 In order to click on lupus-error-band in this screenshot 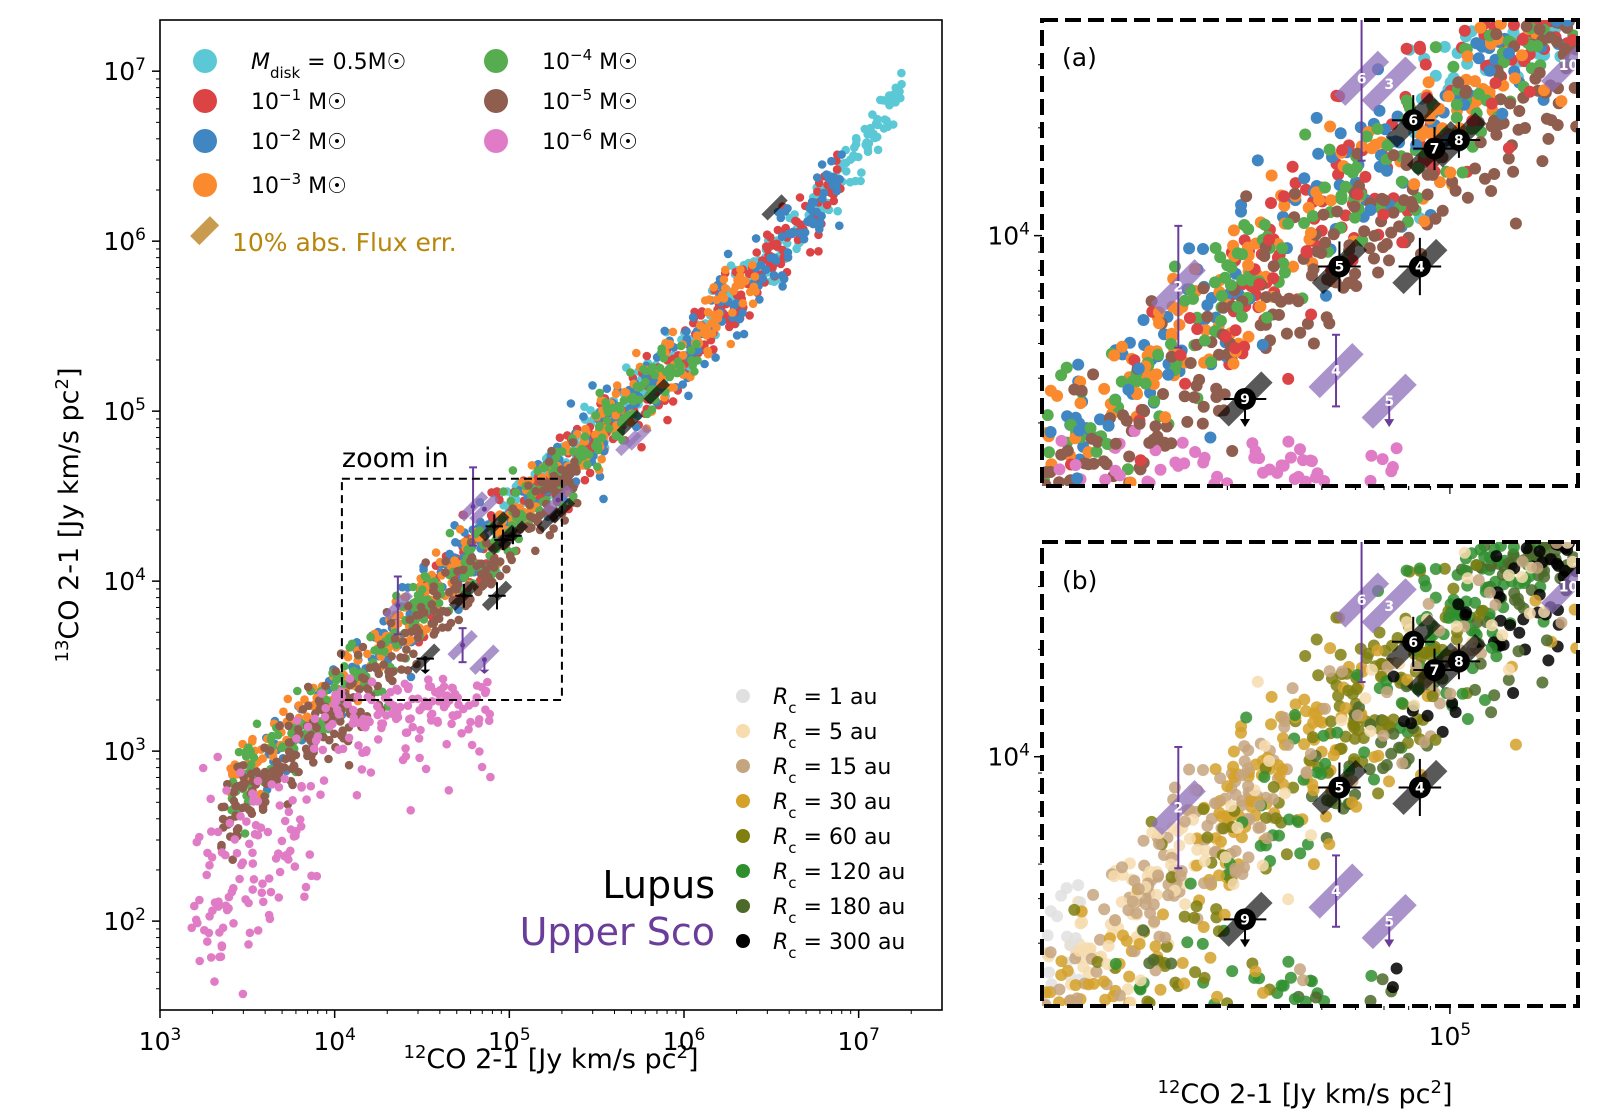, I will do `click(657, 391)`.